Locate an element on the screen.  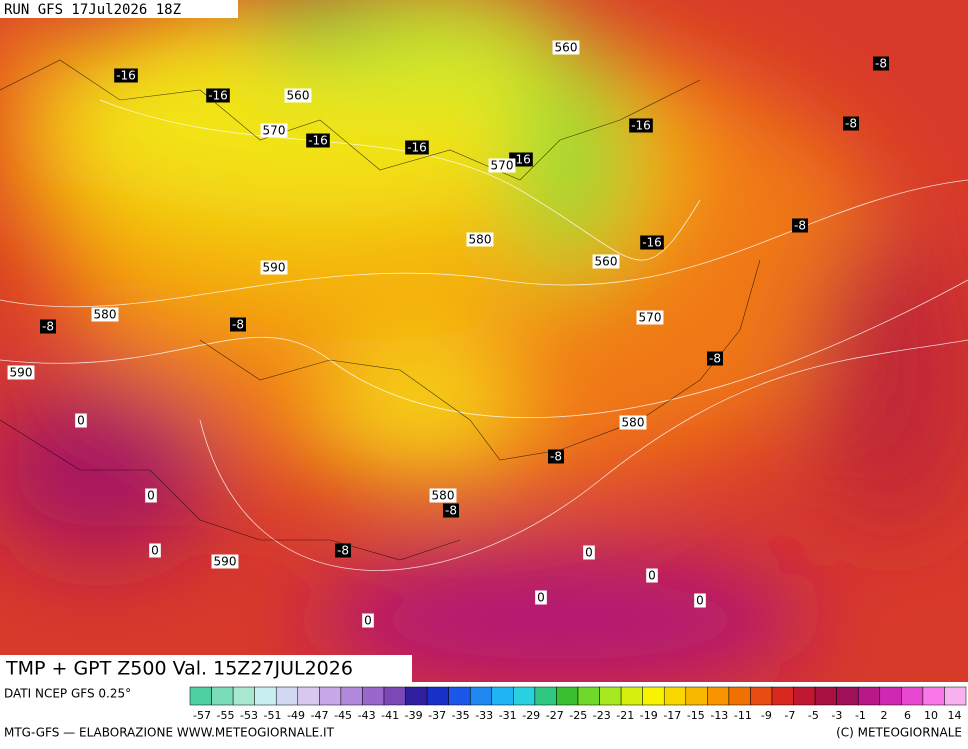
colorbar-tick-label: -21 is located at coordinates (625, 715).